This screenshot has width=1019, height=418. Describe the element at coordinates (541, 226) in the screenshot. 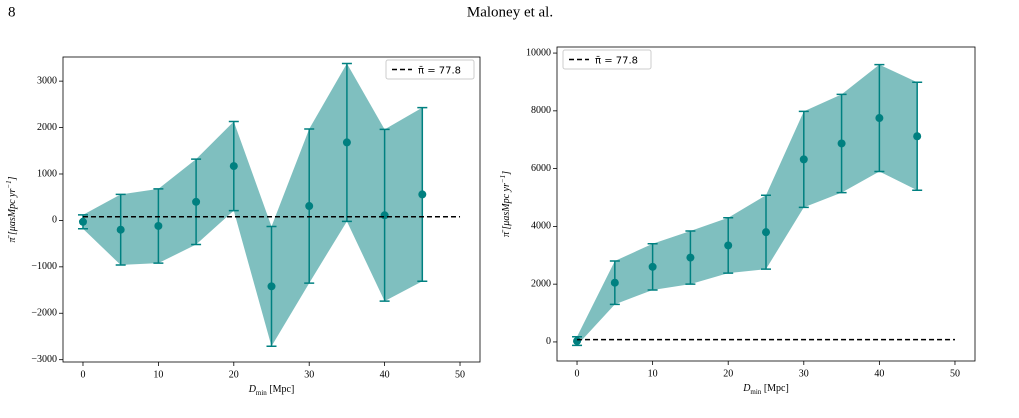

I see `y-tick-label: 4000` at that location.